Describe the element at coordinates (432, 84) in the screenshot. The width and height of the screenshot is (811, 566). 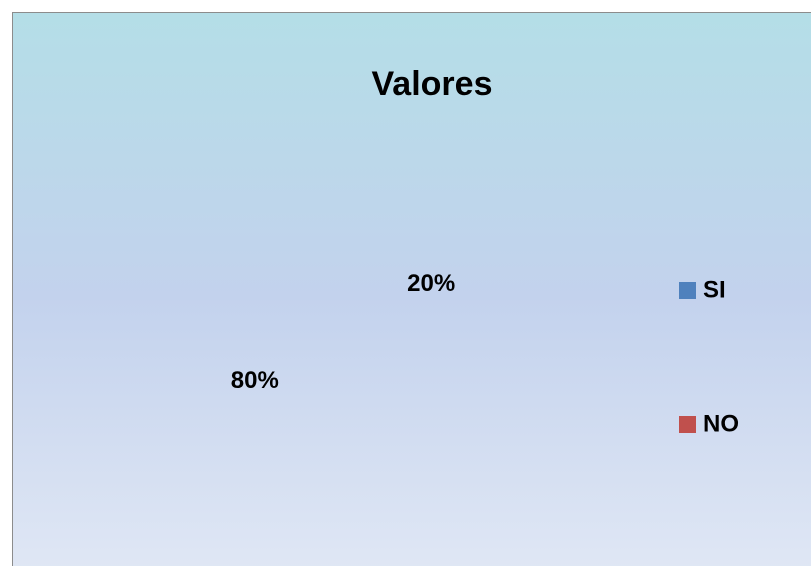
I see `chart-title: Valores` at that location.